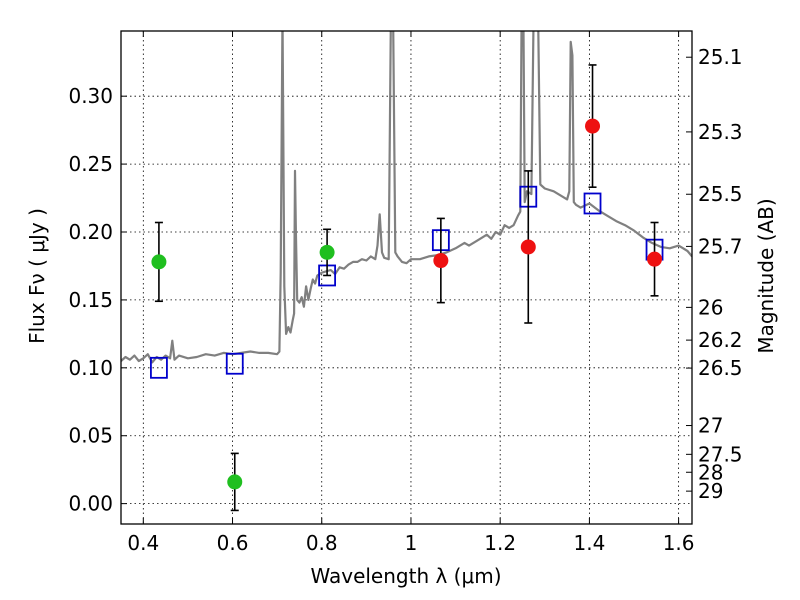 The height and width of the screenshot is (600, 800). What do you see at coordinates (679, 543) in the screenshot?
I see `x-tick-label: 1.6` at bounding box center [679, 543].